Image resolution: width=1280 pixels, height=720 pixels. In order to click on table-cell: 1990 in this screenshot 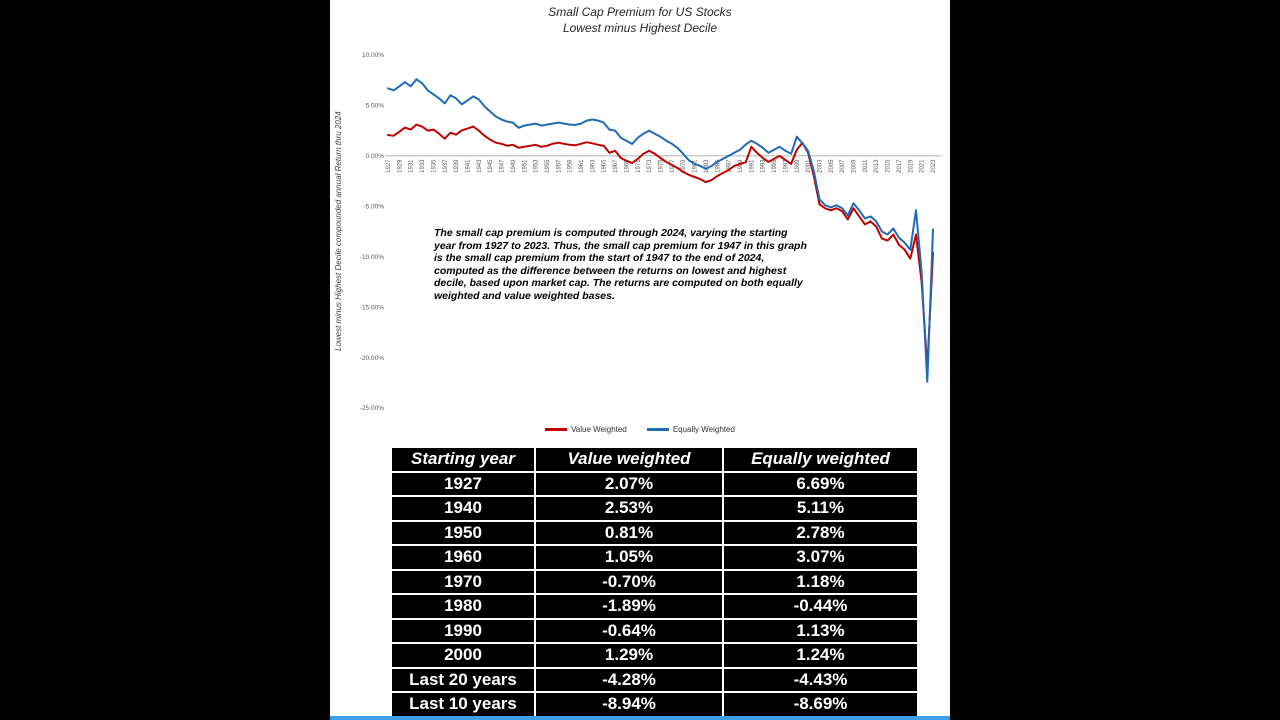, I will do `click(463, 630)`.